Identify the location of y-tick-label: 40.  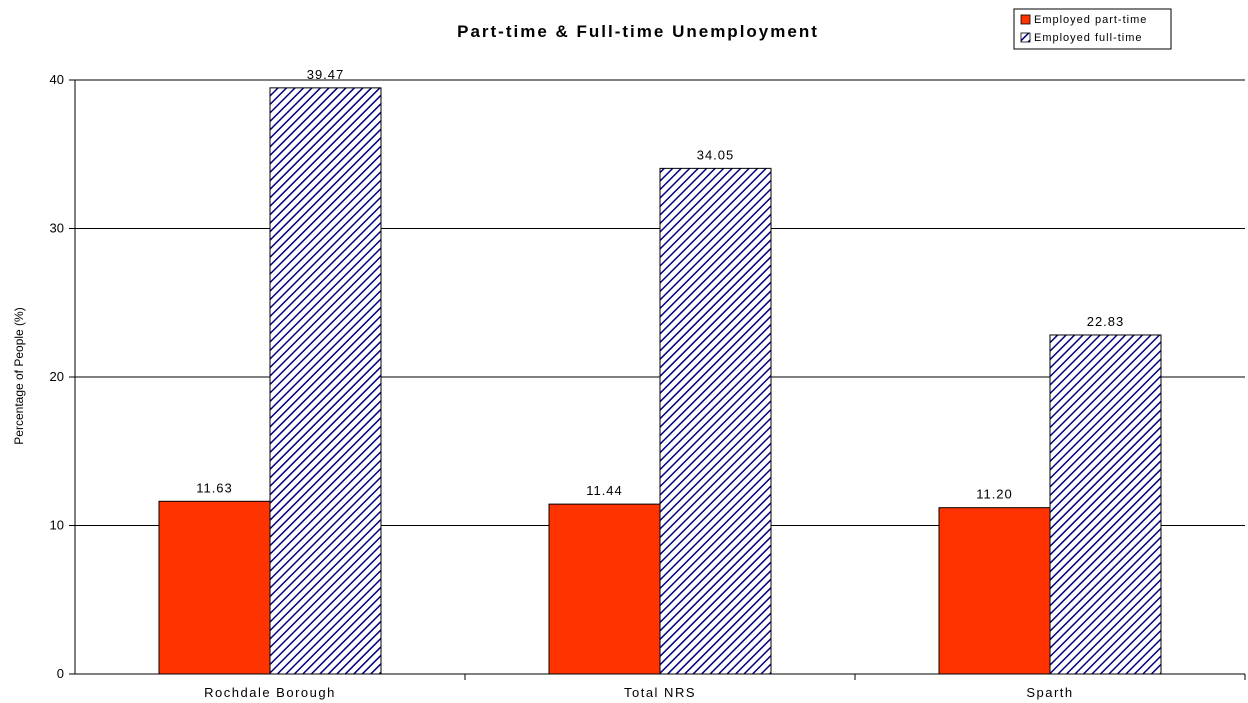
(57, 79).